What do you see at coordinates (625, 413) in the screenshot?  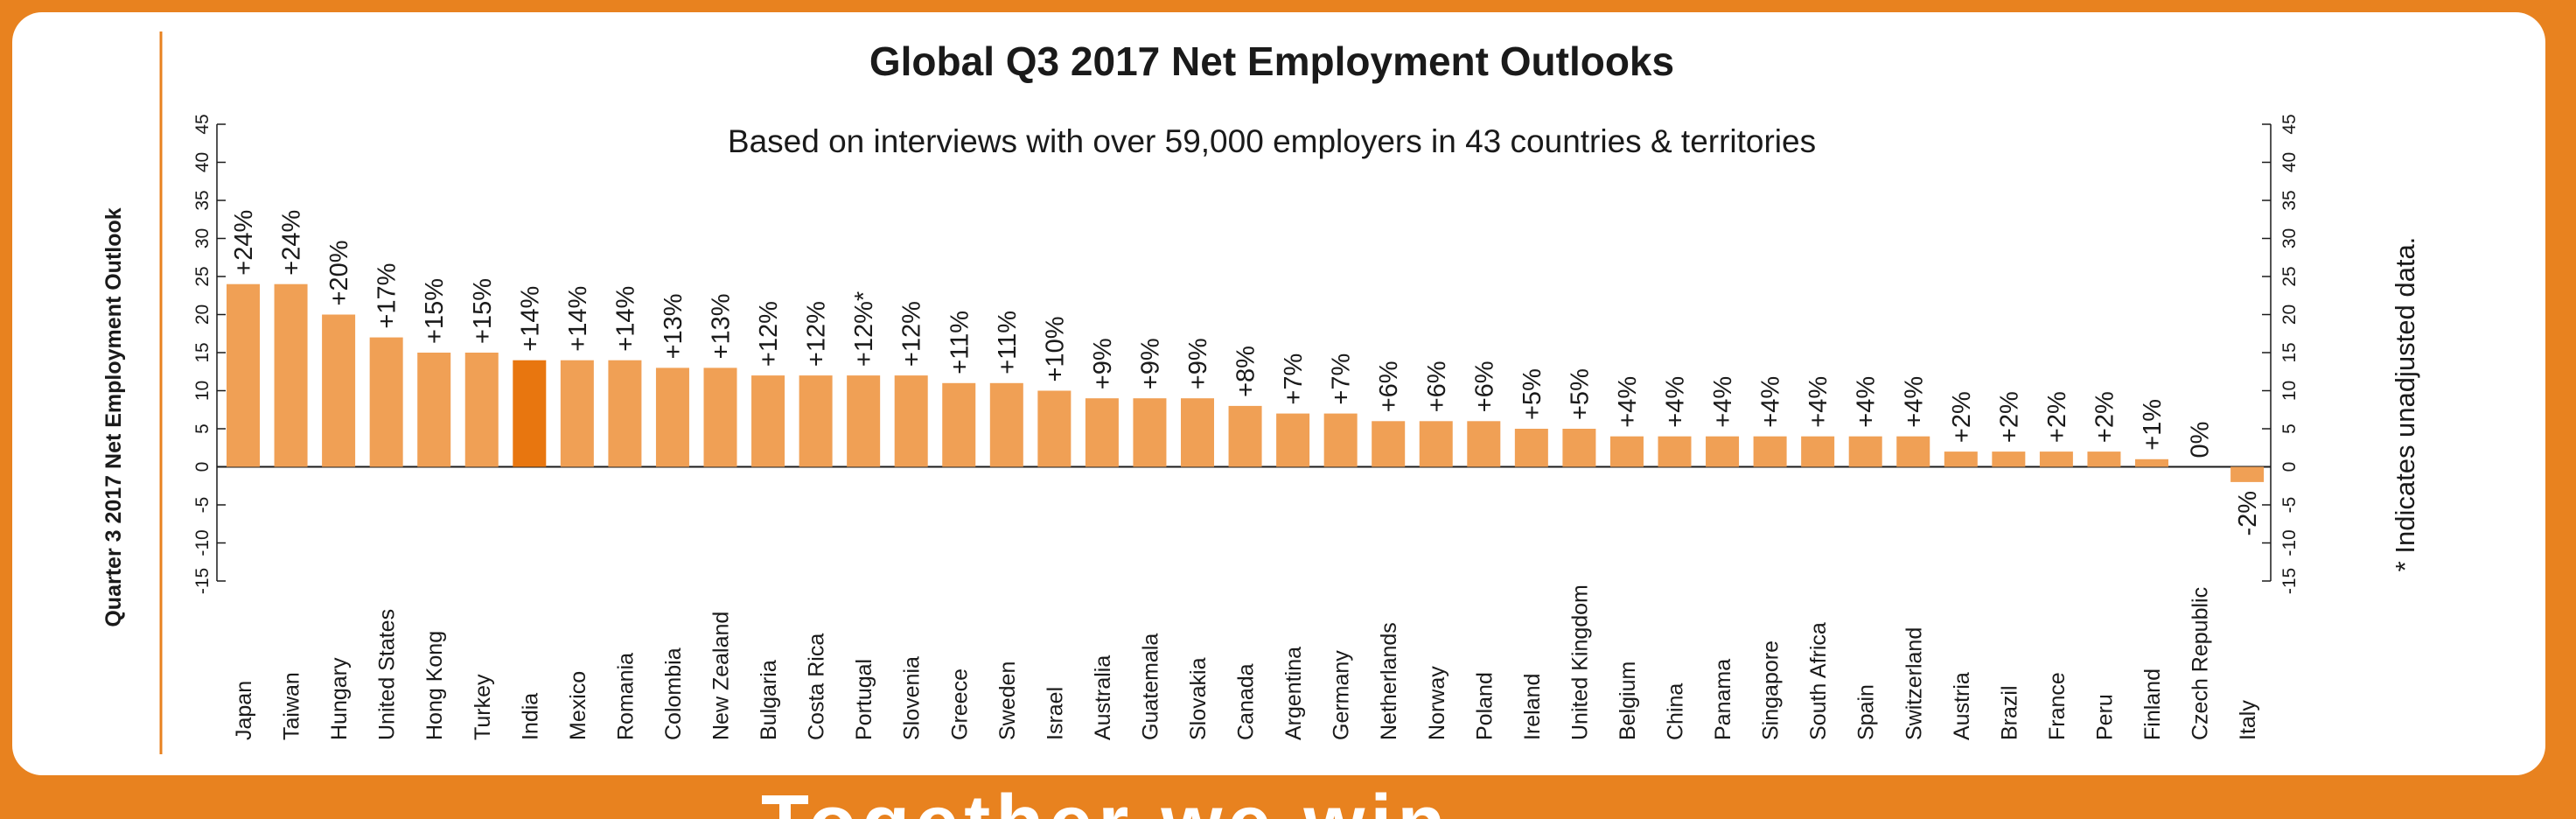 I see `bar-romania` at bounding box center [625, 413].